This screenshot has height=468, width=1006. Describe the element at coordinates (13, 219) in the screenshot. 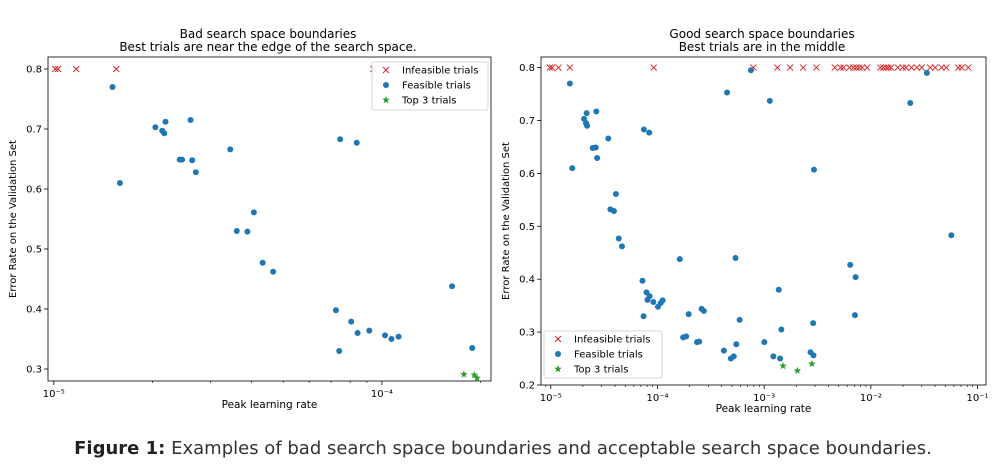

I see `y-axis-label: Error Rate on the Validation Set` at that location.